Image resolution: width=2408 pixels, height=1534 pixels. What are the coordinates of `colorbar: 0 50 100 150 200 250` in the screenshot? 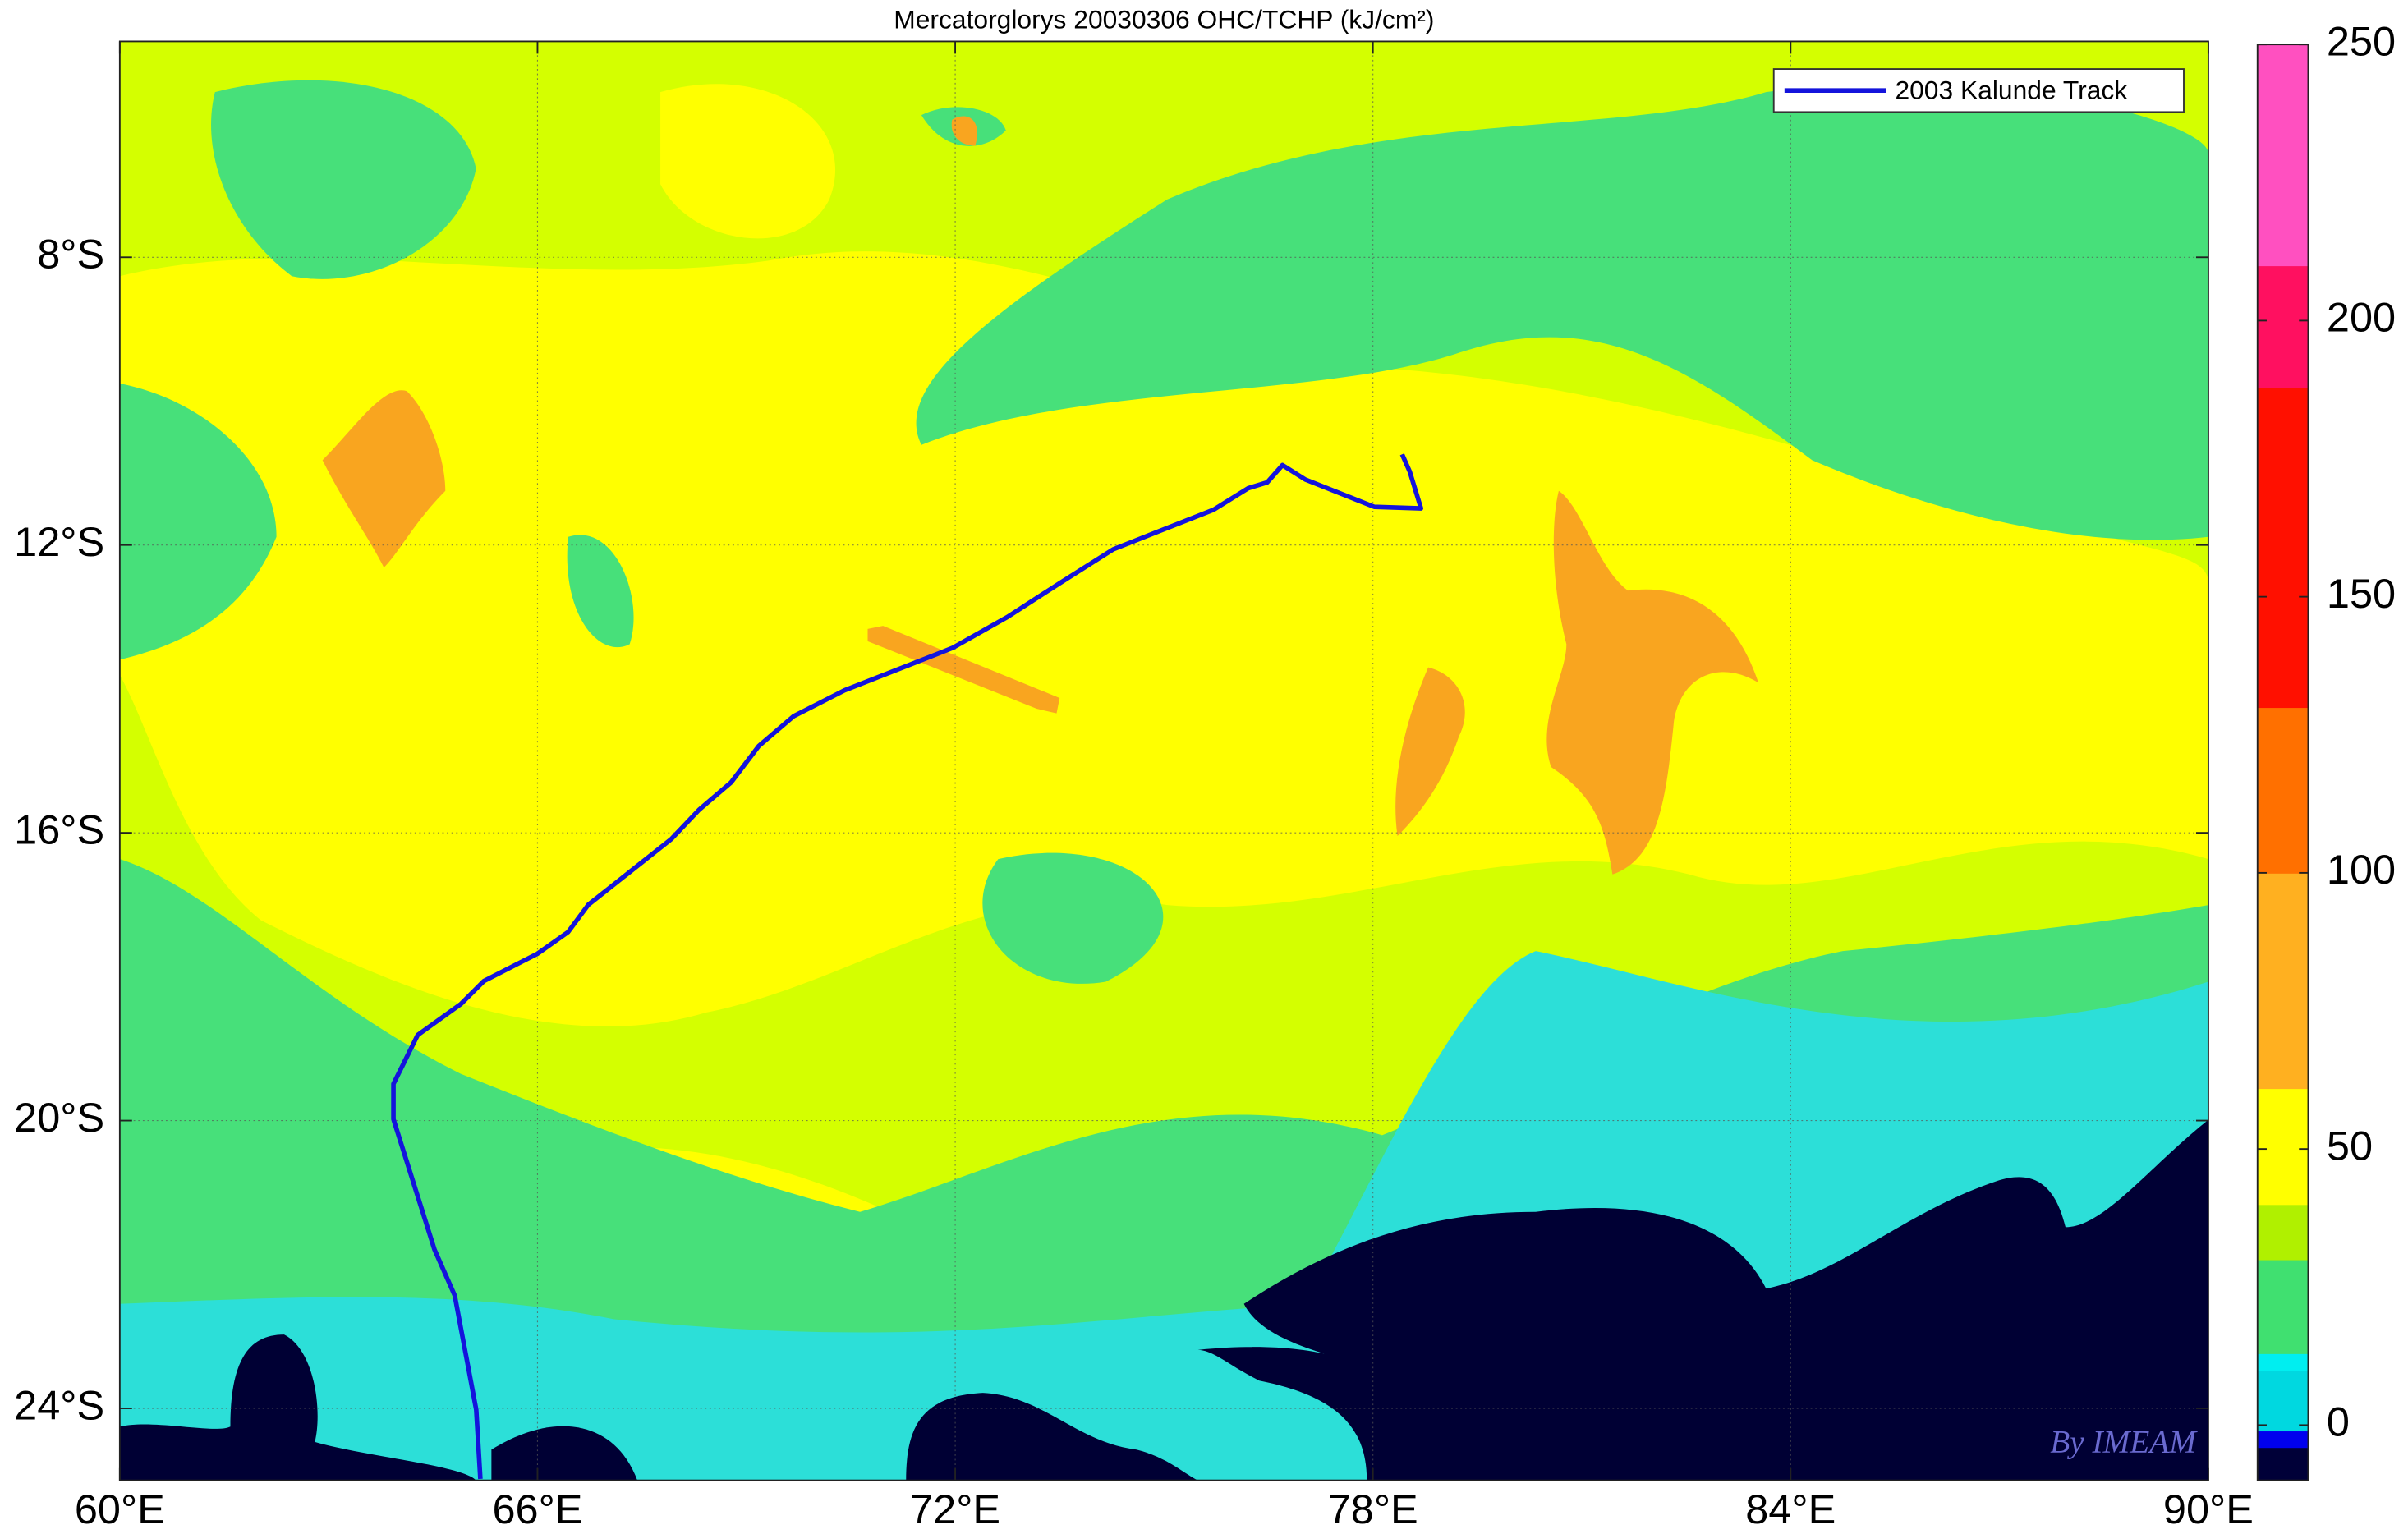 It's located at (2326, 749).